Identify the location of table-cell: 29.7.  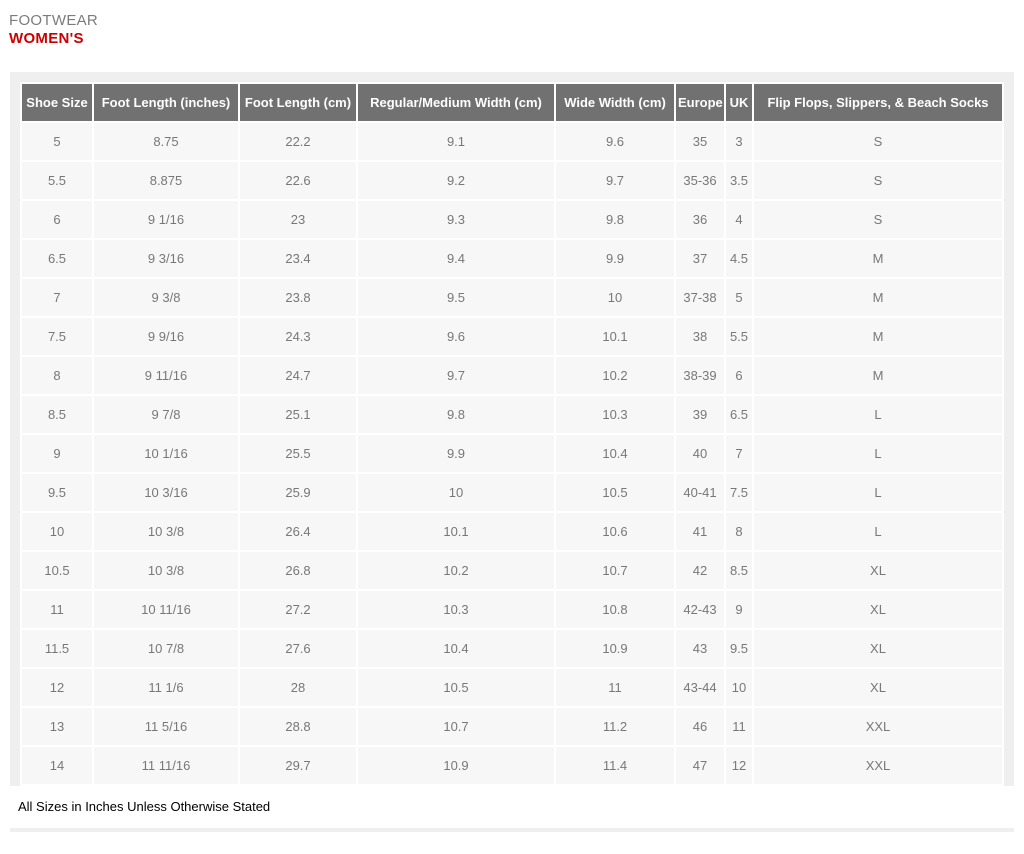
(298, 765).